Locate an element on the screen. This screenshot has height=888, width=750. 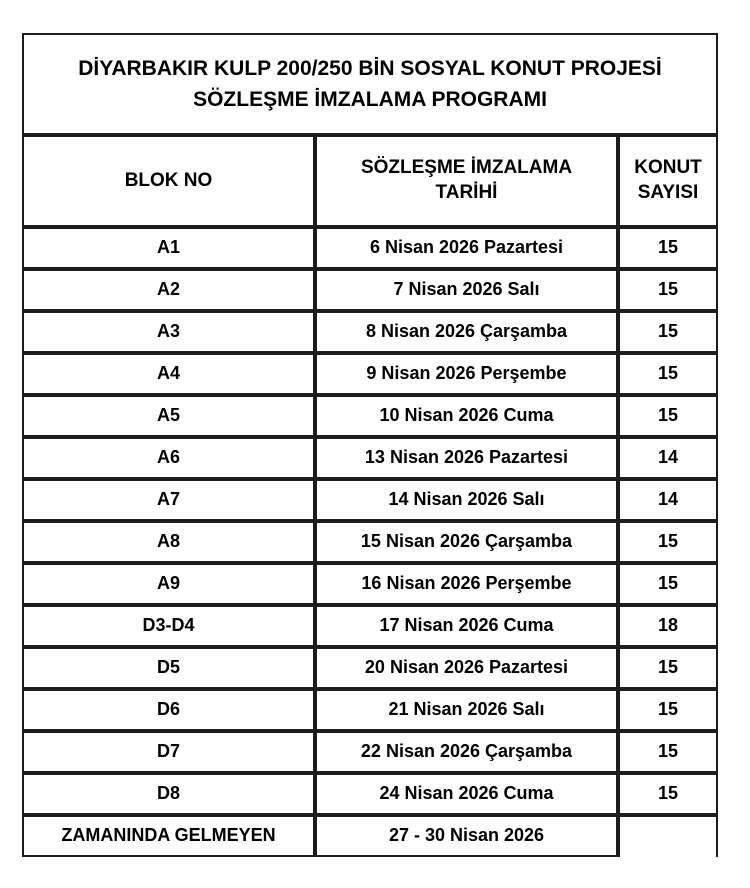
table-row: A8 15 Nisan 2026 Çarşamba 15 is located at coordinates (370, 542).